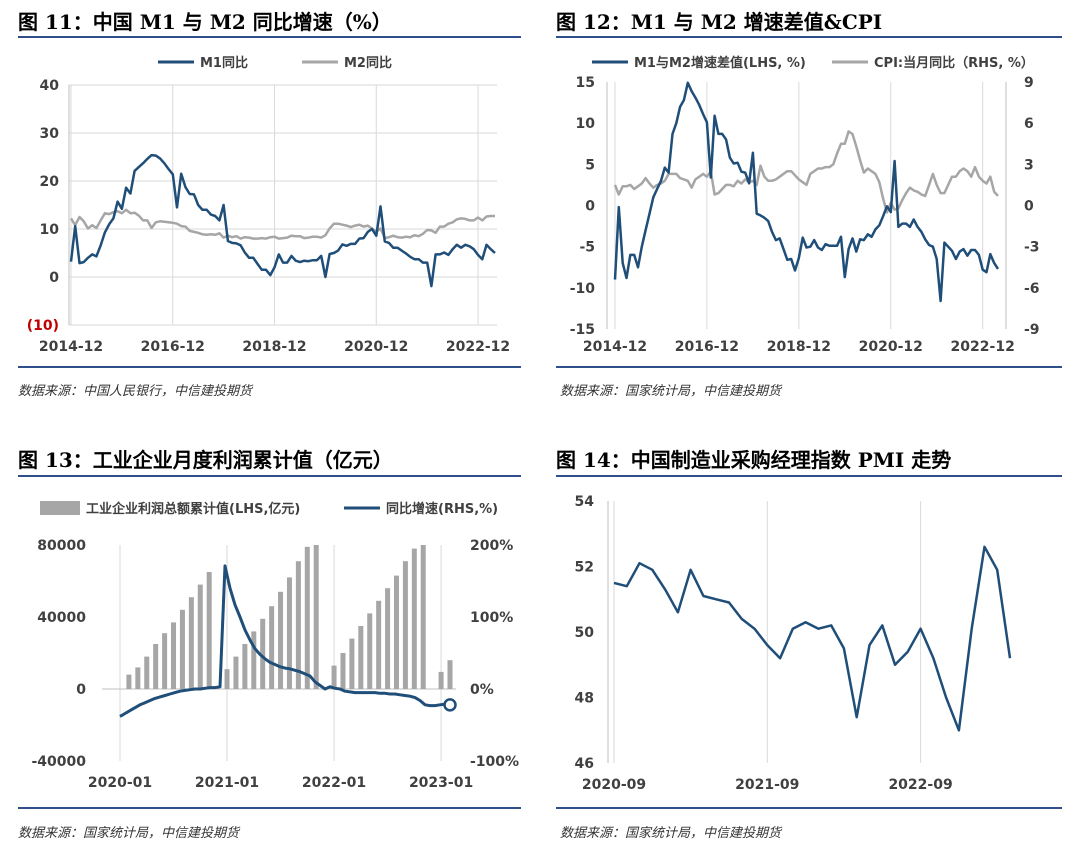 The image size is (1080, 846). What do you see at coordinates (135, 391) in the screenshot?
I see `chart-11-source: 数据来源：中国人民银行，中信建投期货` at bounding box center [135, 391].